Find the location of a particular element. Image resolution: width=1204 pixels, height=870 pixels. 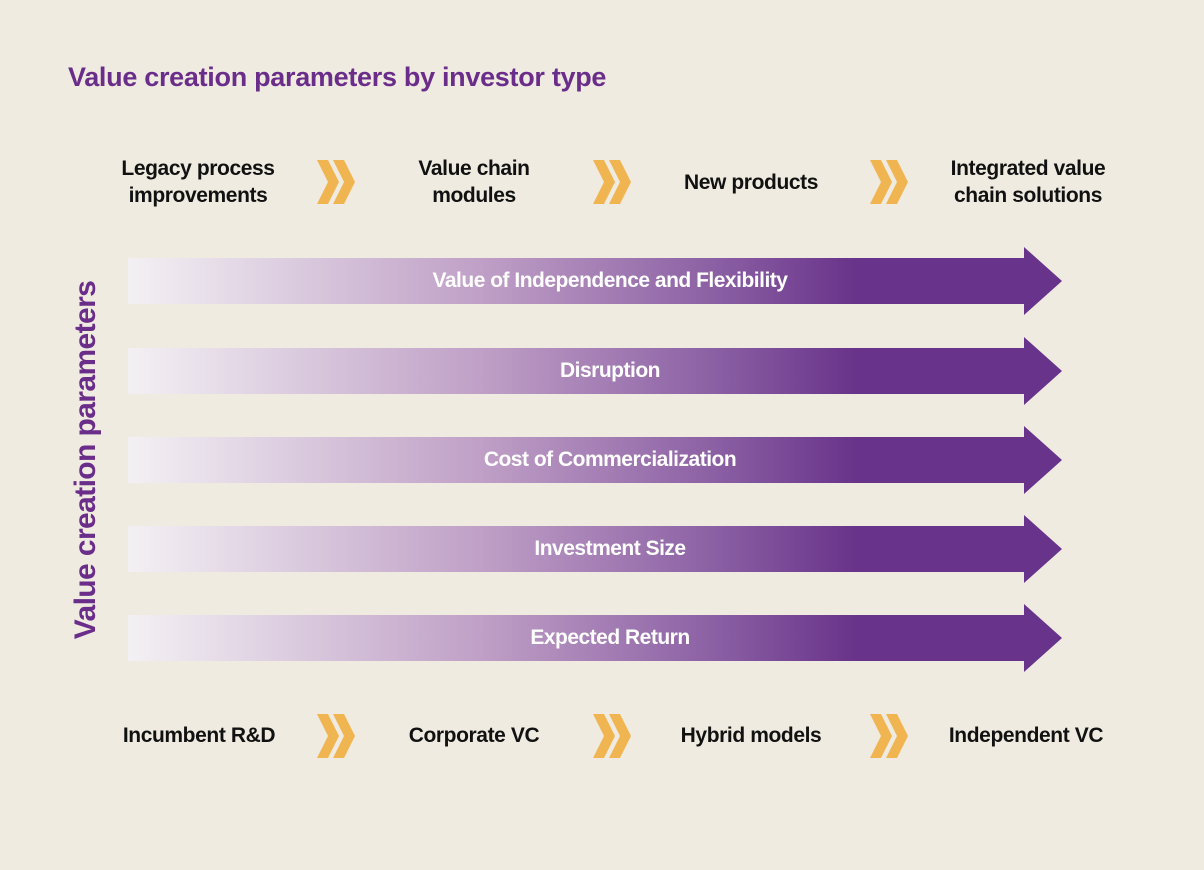

parameter-label: Investment Size is located at coordinates (610, 548).